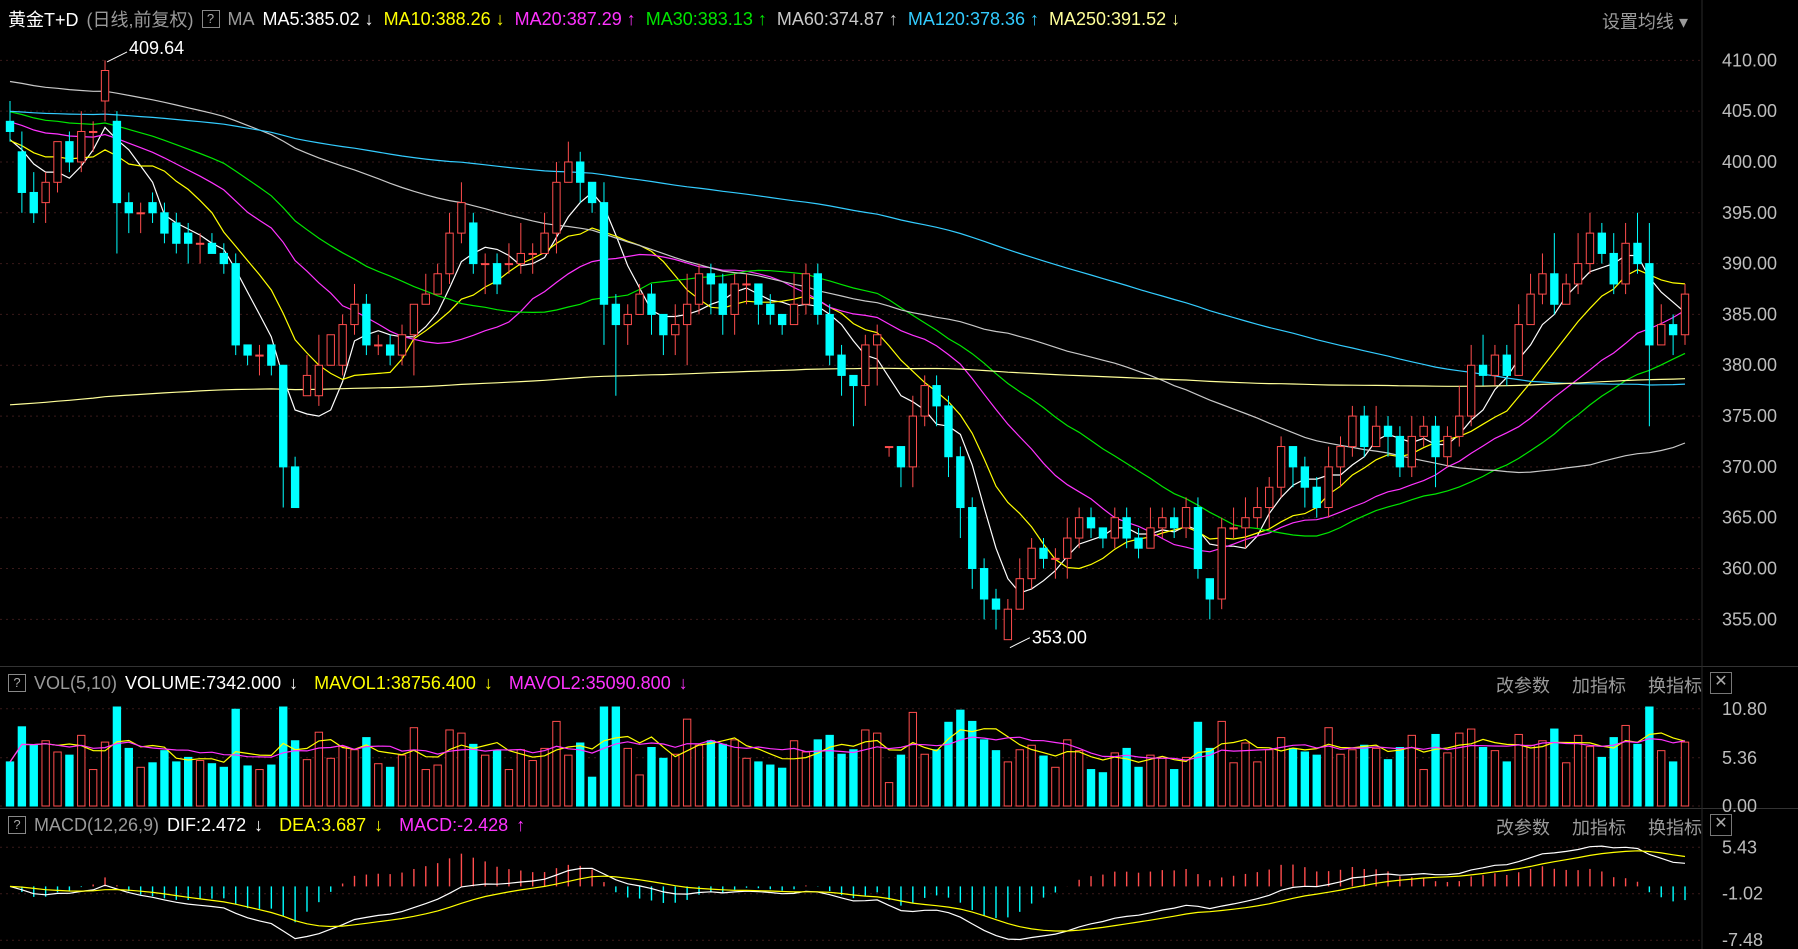 This screenshot has height=949, width=1798. What do you see at coordinates (602, 683) in the screenshot?
I see `vol-mavol2: MAVOL2:35090.800 ↓` at bounding box center [602, 683].